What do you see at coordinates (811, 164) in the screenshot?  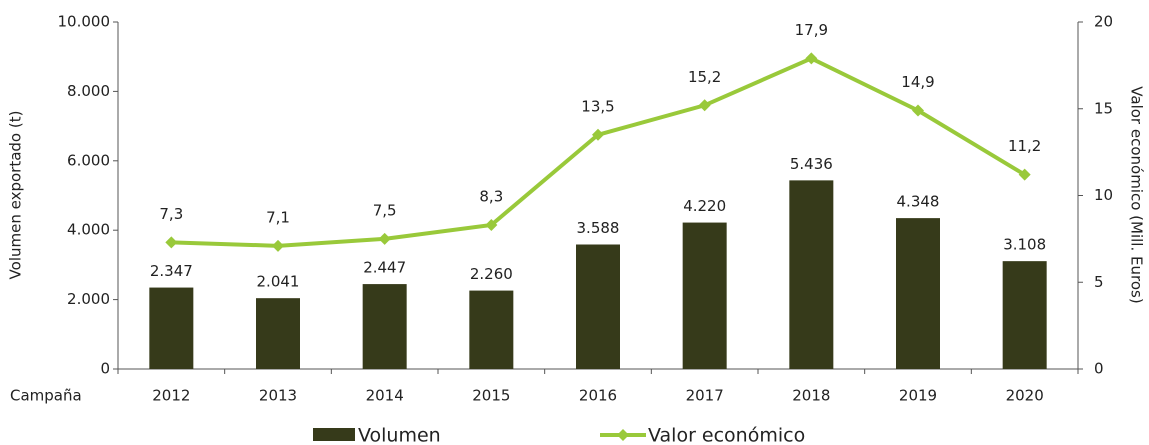 I see `bar-value-label: 5.436` at bounding box center [811, 164].